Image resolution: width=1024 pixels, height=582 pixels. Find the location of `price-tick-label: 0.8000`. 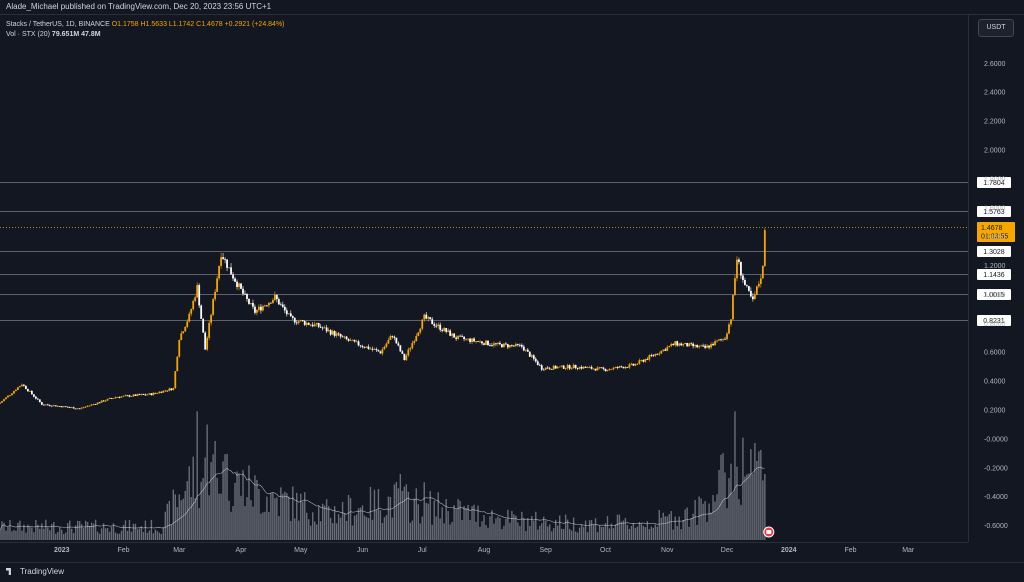

price-tick-label: 0.8000 is located at coordinates (995, 324).